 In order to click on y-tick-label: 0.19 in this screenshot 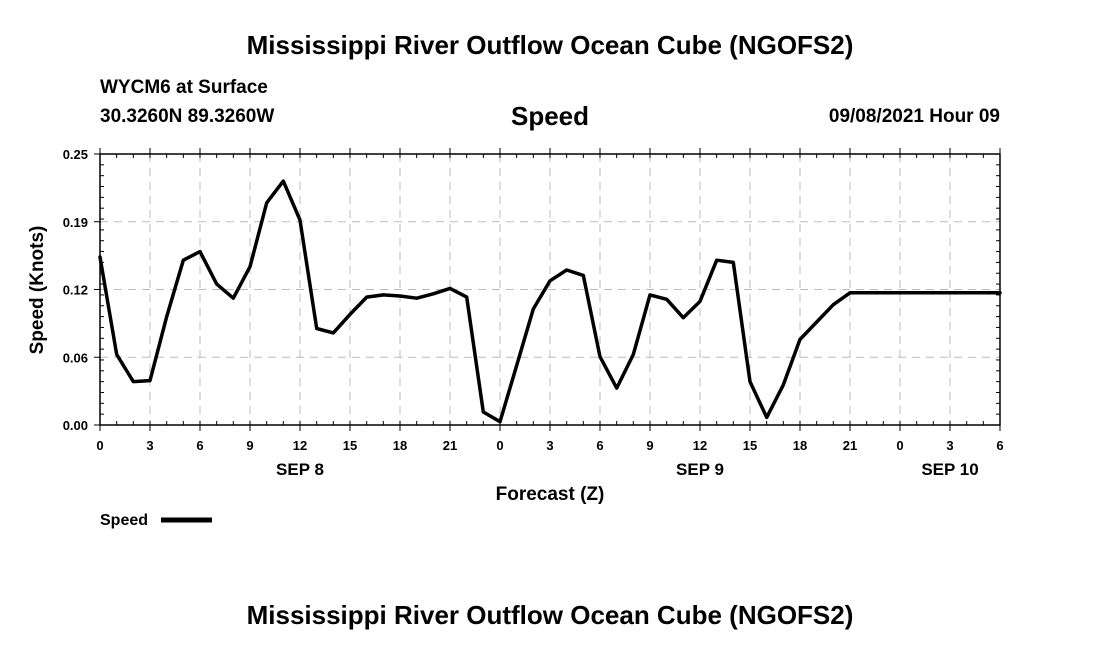, I will do `click(75, 222)`.